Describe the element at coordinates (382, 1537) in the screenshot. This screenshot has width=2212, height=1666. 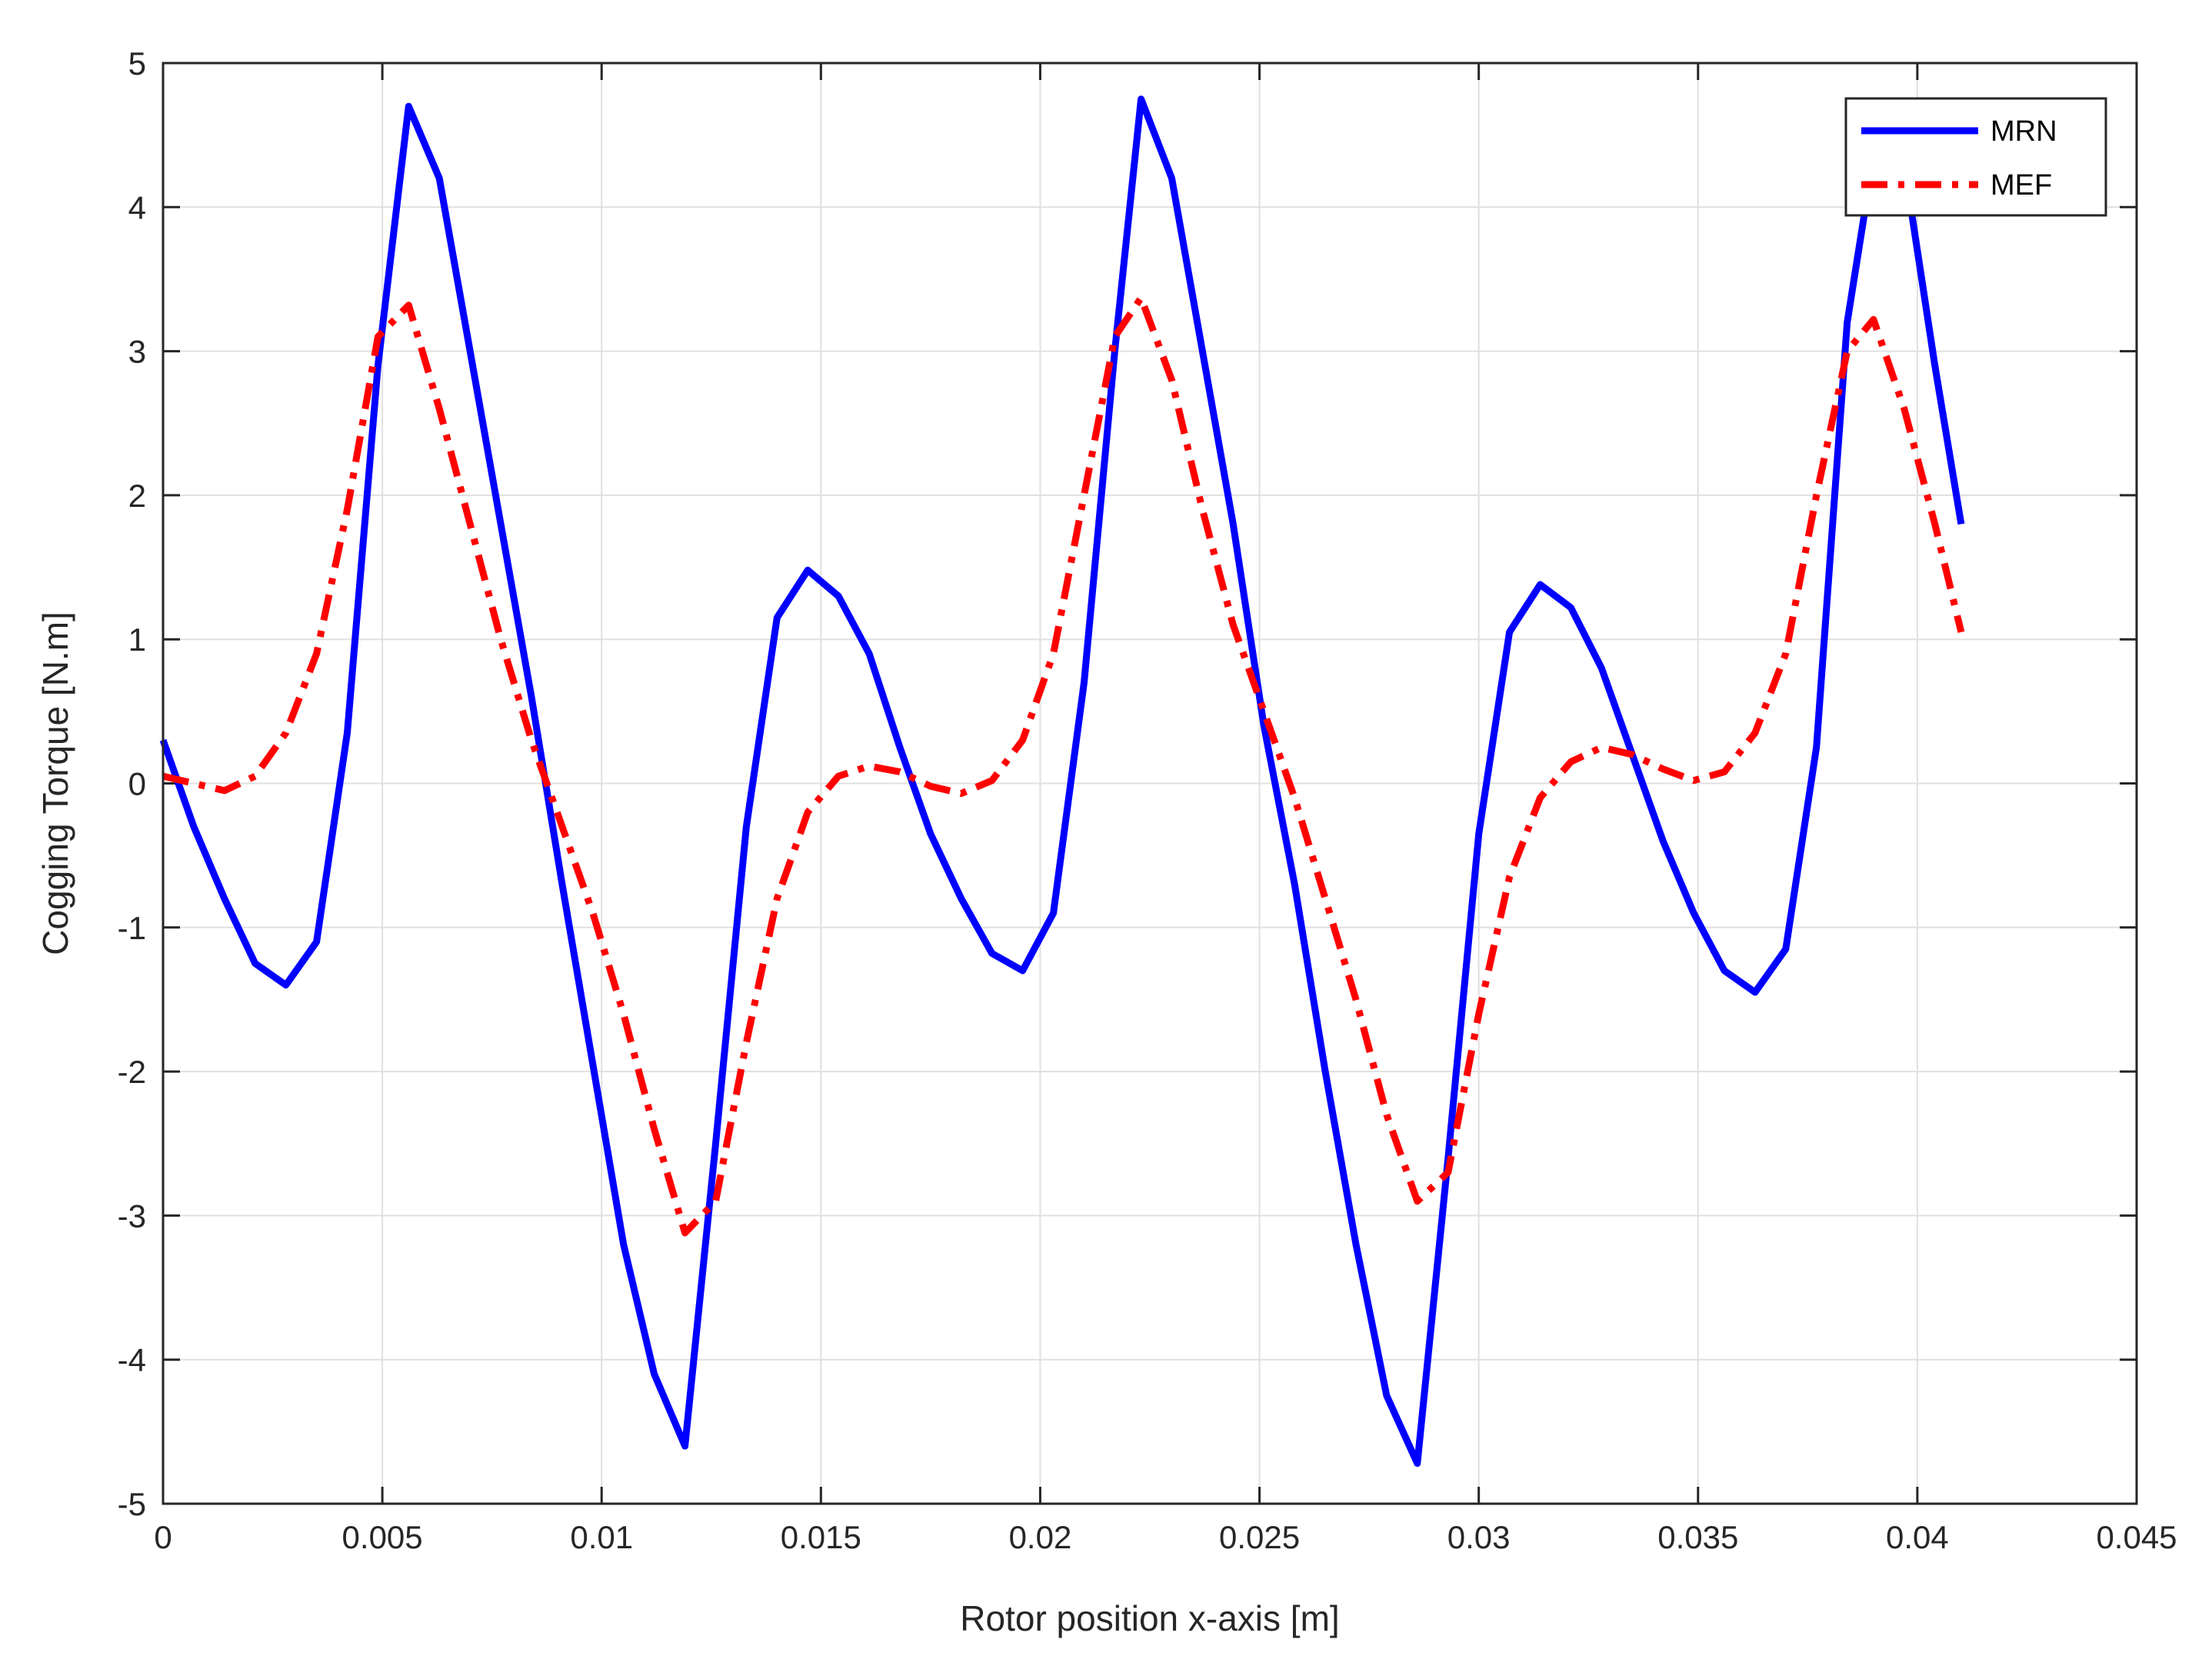
I see `x-tick-label: 0.005` at that location.